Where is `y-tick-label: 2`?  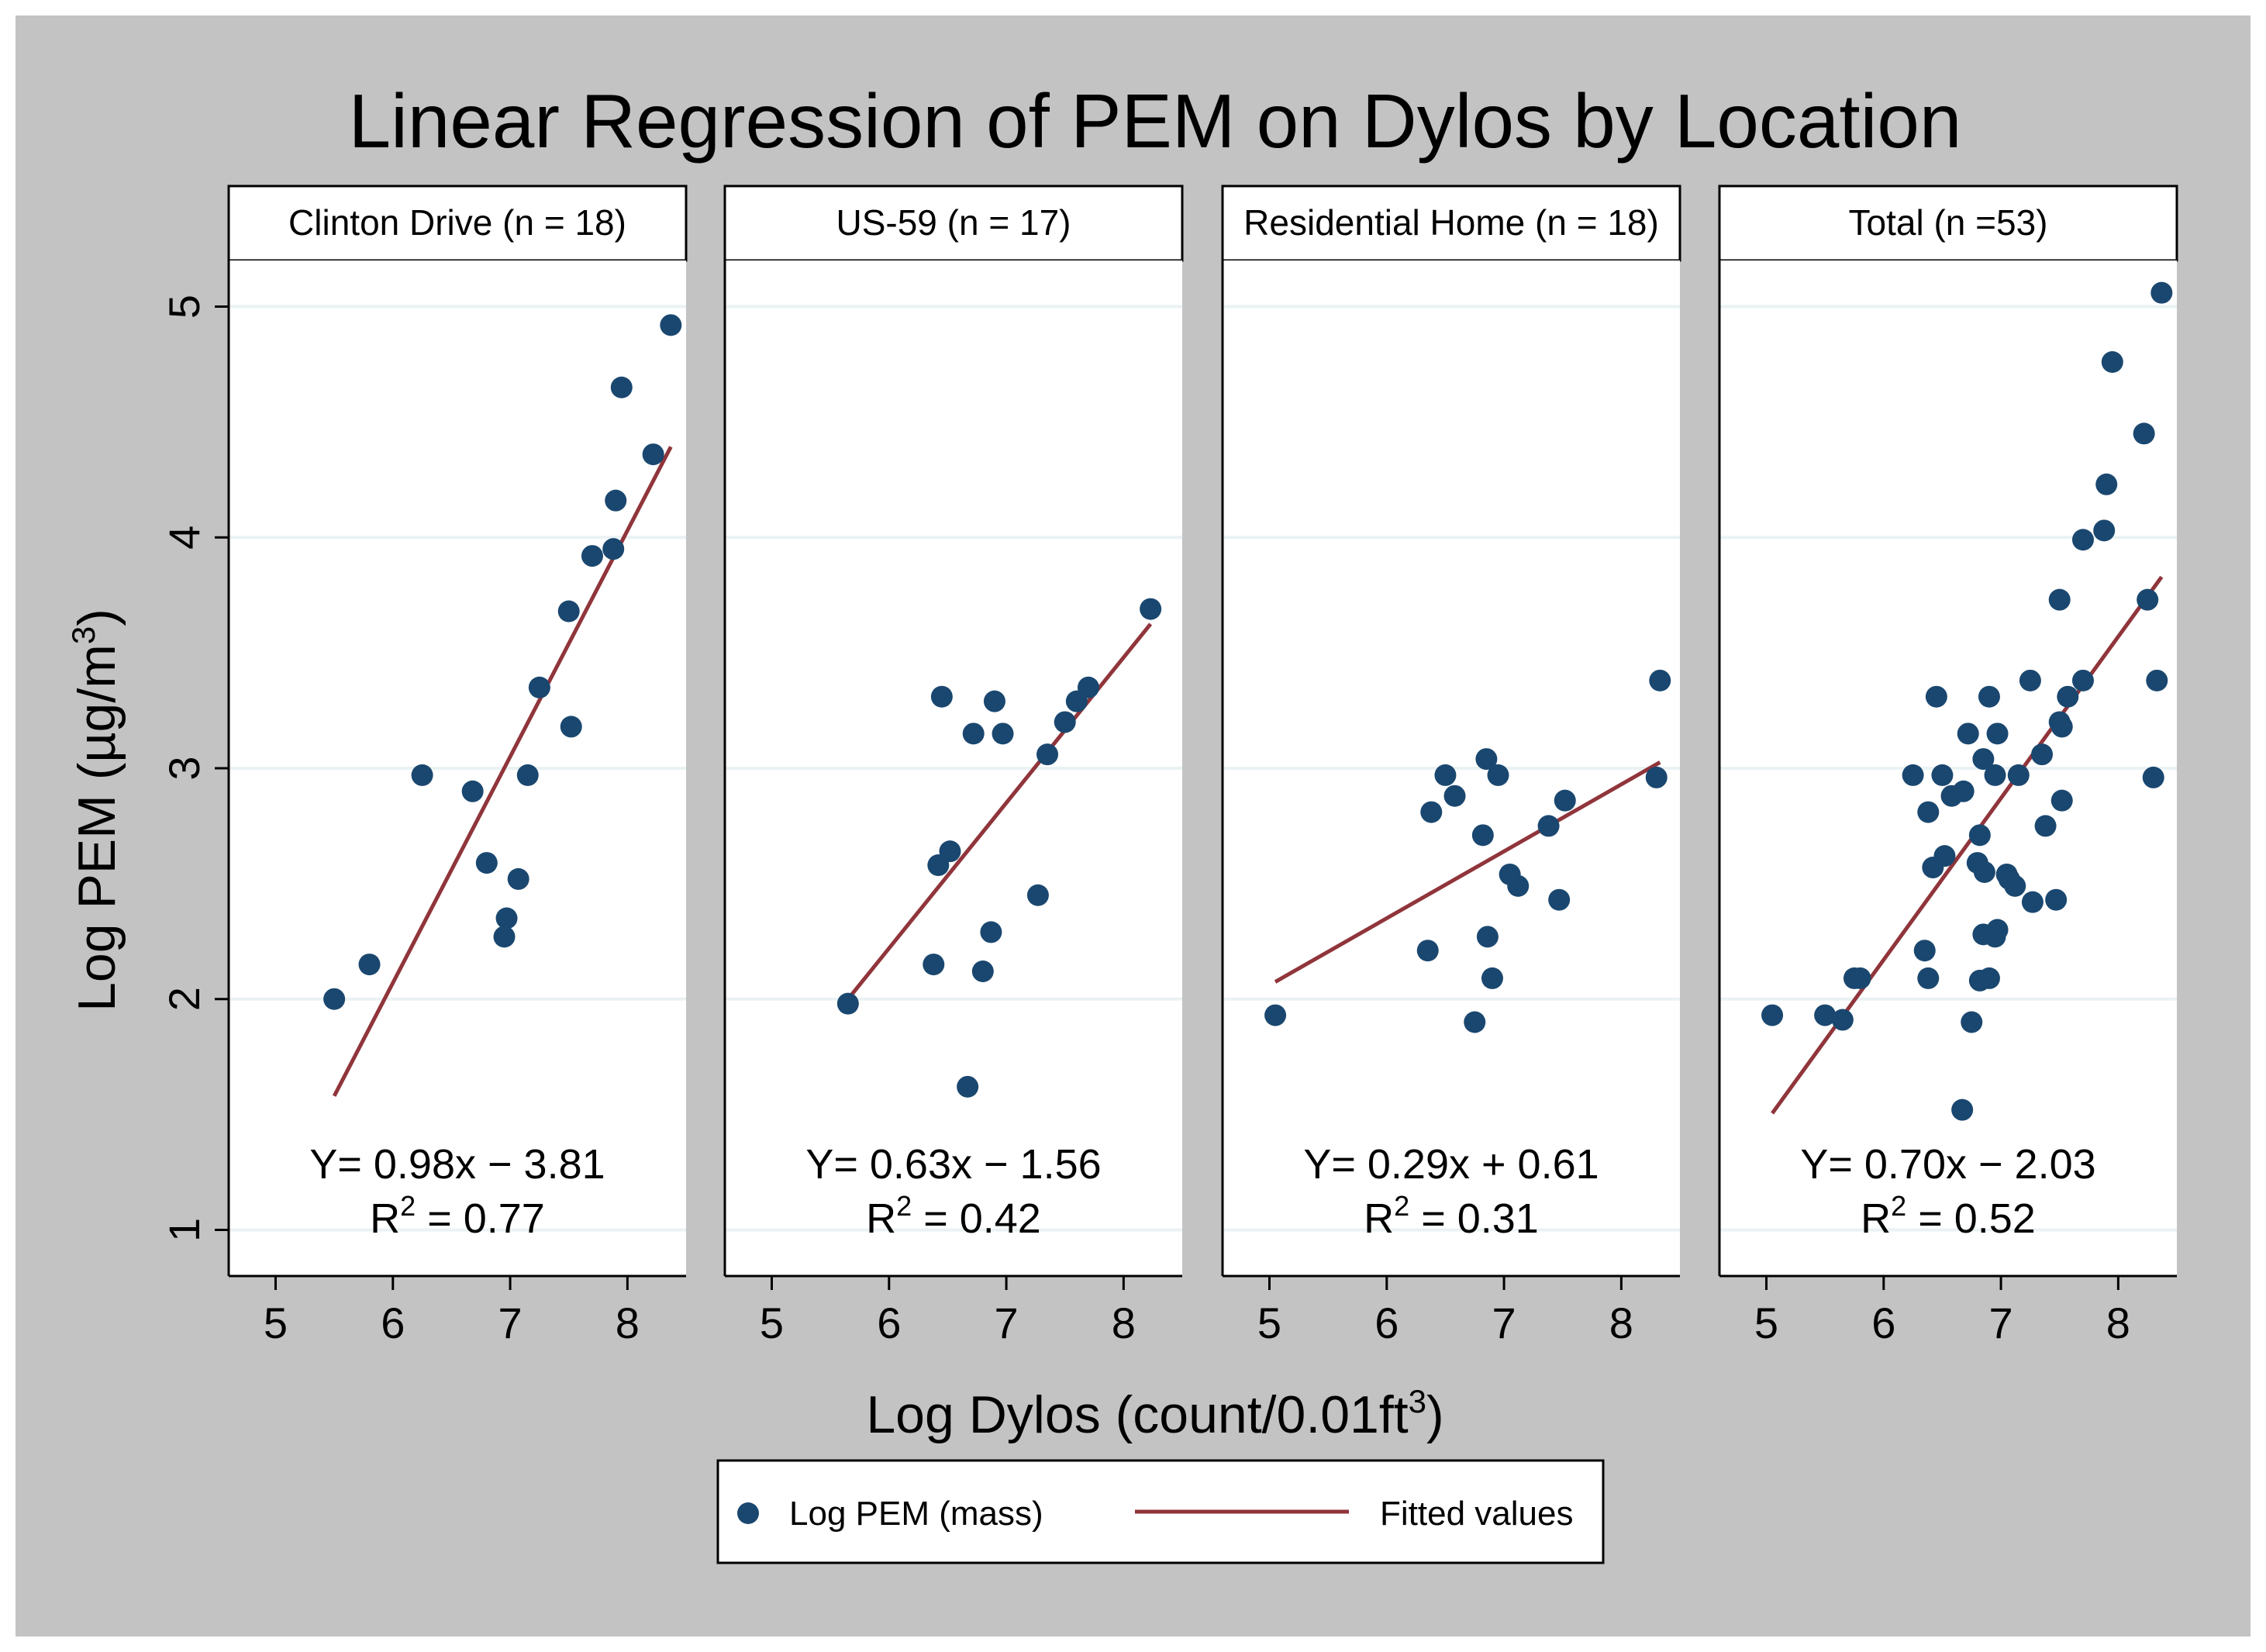
y-tick-label: 2 is located at coordinates (185, 999).